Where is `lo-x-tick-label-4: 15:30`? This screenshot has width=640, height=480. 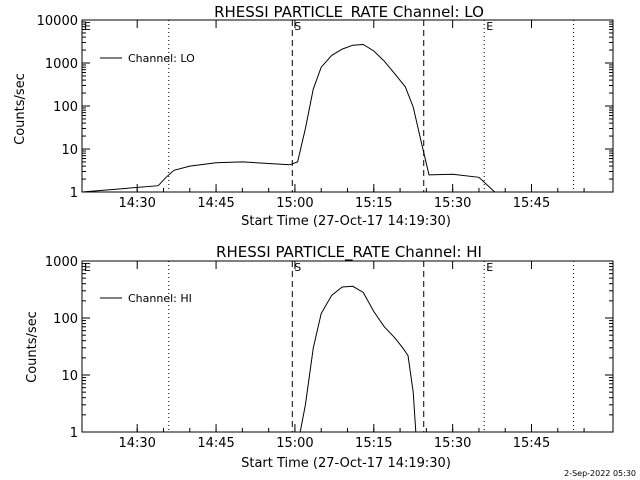
lo-x-tick-label-4: 15:30 is located at coordinates (452, 203).